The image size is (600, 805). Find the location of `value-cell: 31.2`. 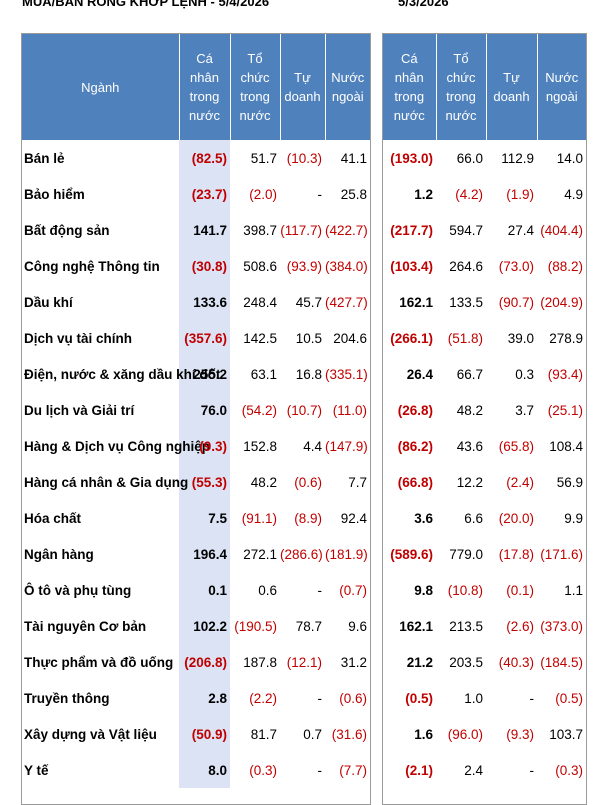

value-cell: 31.2 is located at coordinates (353, 662).